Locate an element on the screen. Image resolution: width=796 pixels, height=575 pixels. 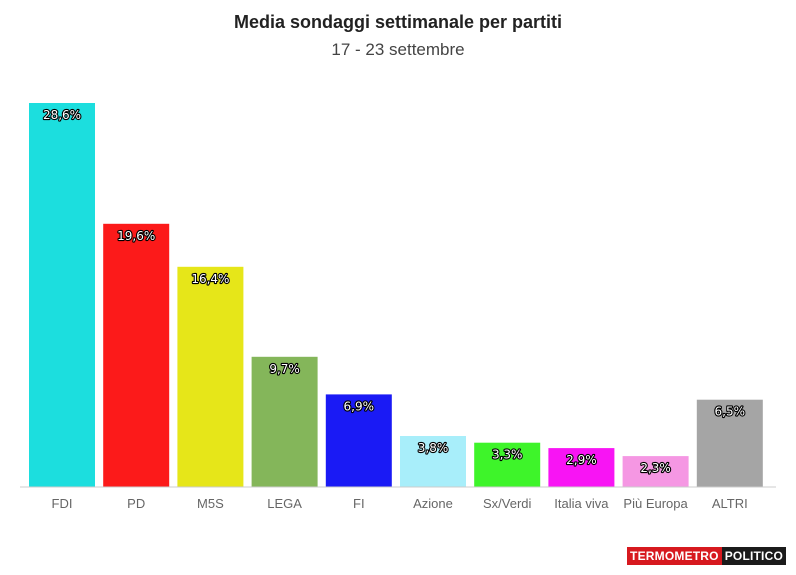
value-label: 16,4% is located at coordinates (210, 279).